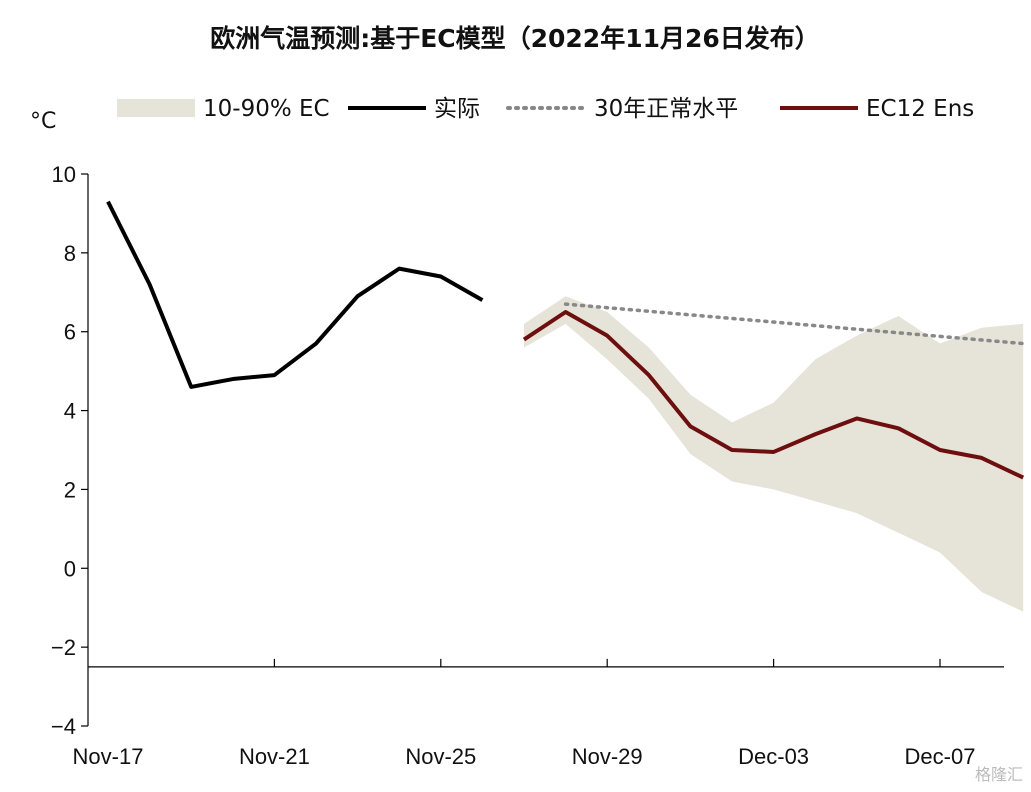  What do you see at coordinates (773, 395) in the screenshot?
I see `series-ec12-ens-line` at bounding box center [773, 395].